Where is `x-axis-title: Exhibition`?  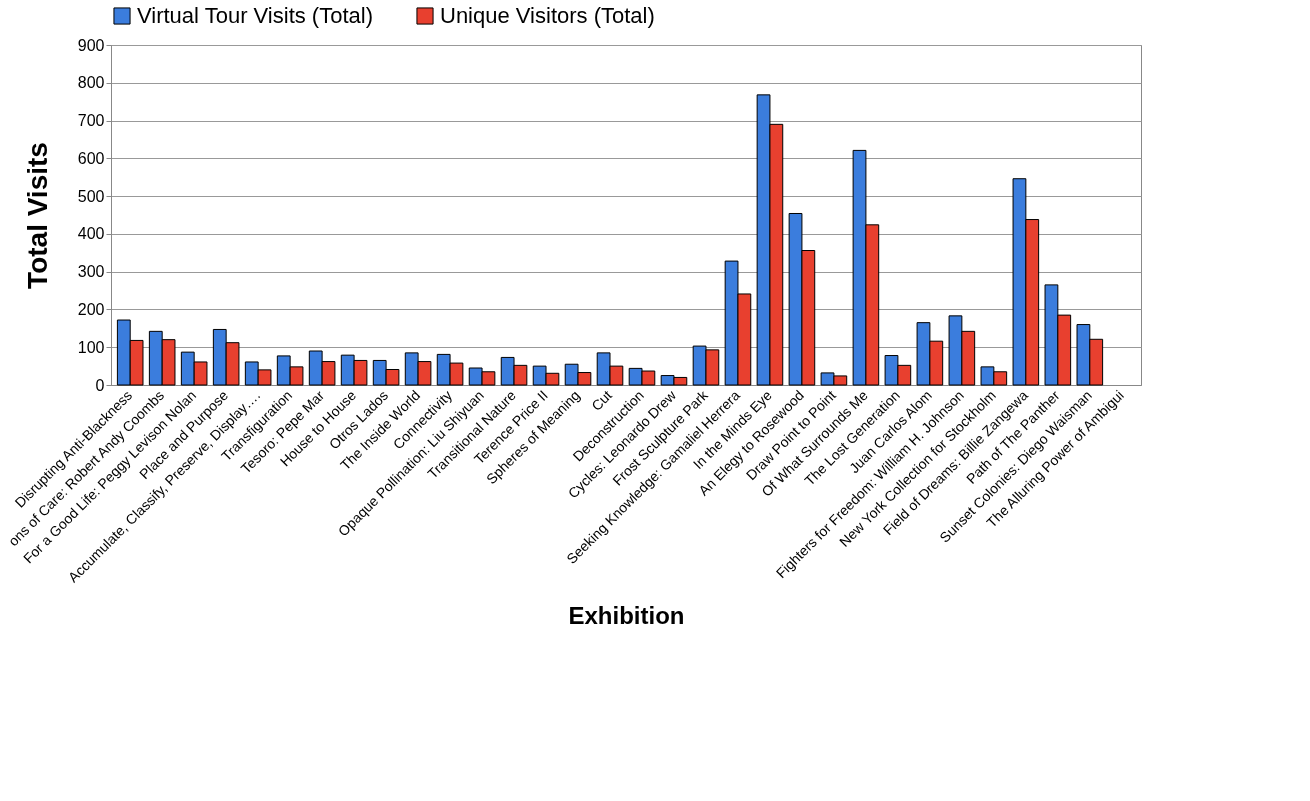
x-axis-title: Exhibition is located at coordinates (626, 616).